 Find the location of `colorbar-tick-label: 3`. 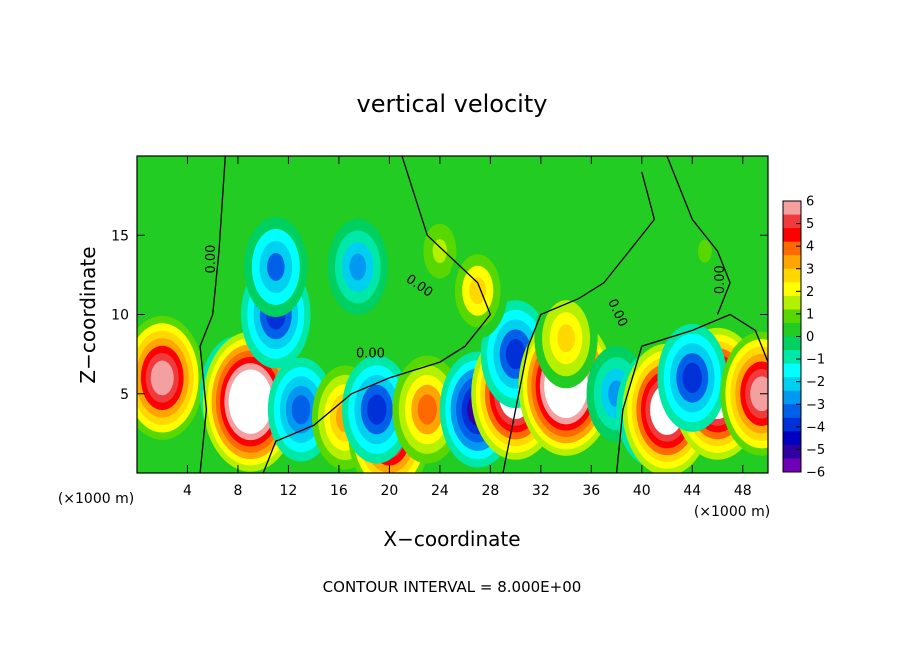

colorbar-tick-label: 3 is located at coordinates (810, 269).